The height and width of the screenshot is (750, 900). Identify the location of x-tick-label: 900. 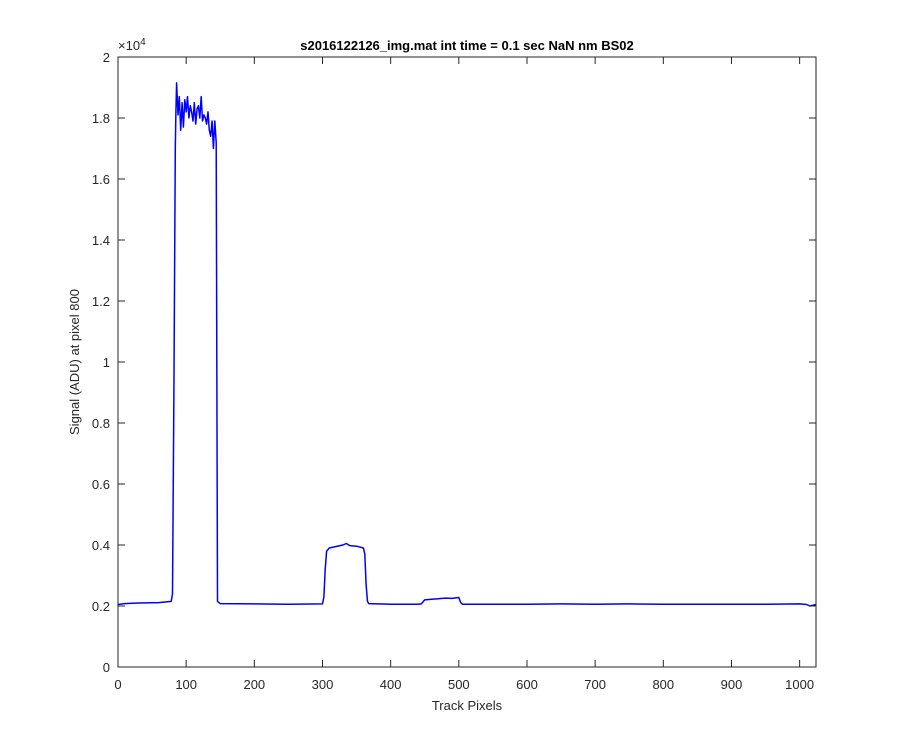
(732, 684).